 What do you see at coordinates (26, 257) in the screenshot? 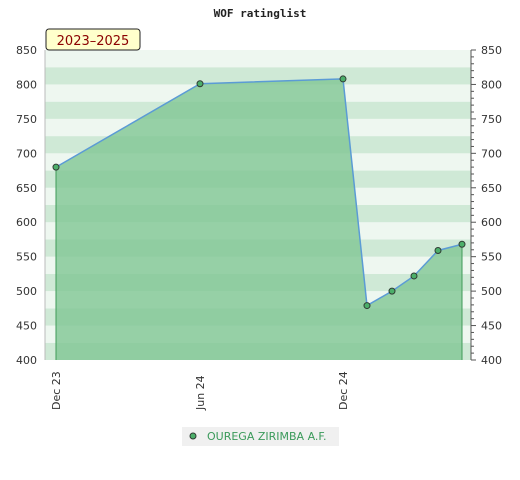
I see `y-tick-label-left: 550` at bounding box center [26, 257].